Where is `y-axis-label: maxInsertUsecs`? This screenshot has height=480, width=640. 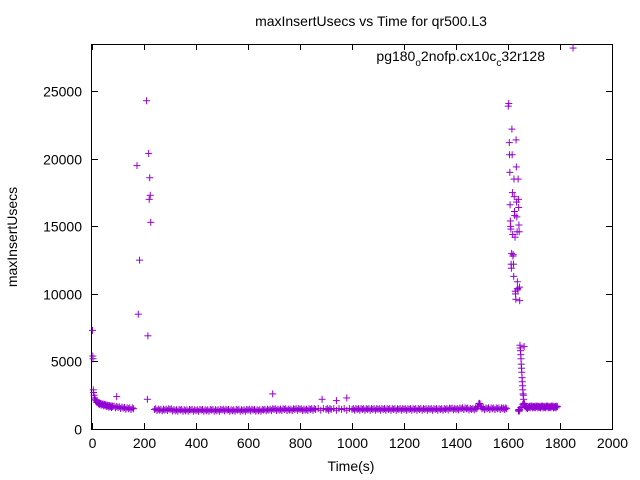
y-axis-label: maxInsertUsecs is located at coordinates (12, 237).